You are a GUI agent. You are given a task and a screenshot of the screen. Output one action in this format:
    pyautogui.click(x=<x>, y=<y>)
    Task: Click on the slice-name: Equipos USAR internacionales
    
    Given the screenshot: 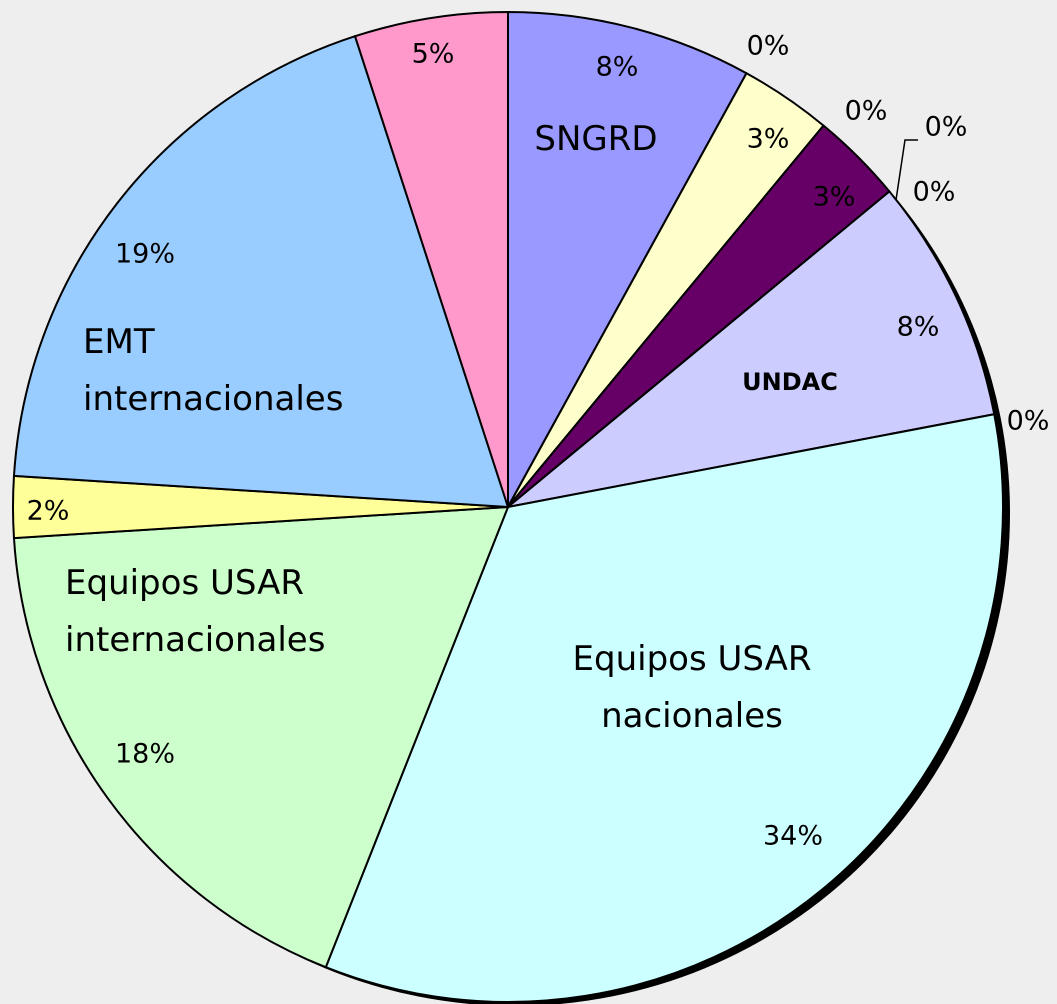 What is the action you would take?
    pyautogui.click(x=195, y=611)
    